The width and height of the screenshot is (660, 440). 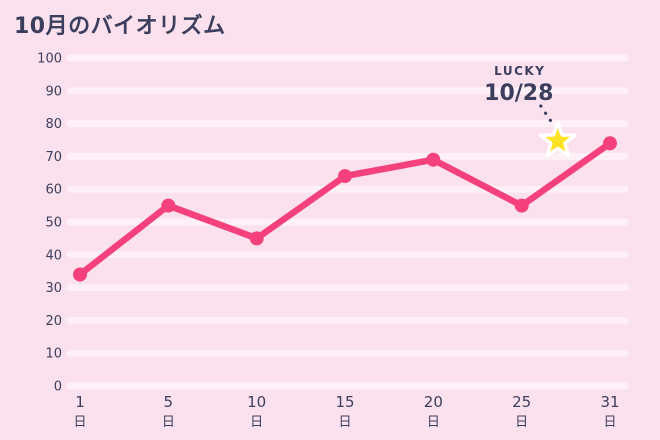 I want to click on lucky-label: LUCKY, so click(x=519, y=71).